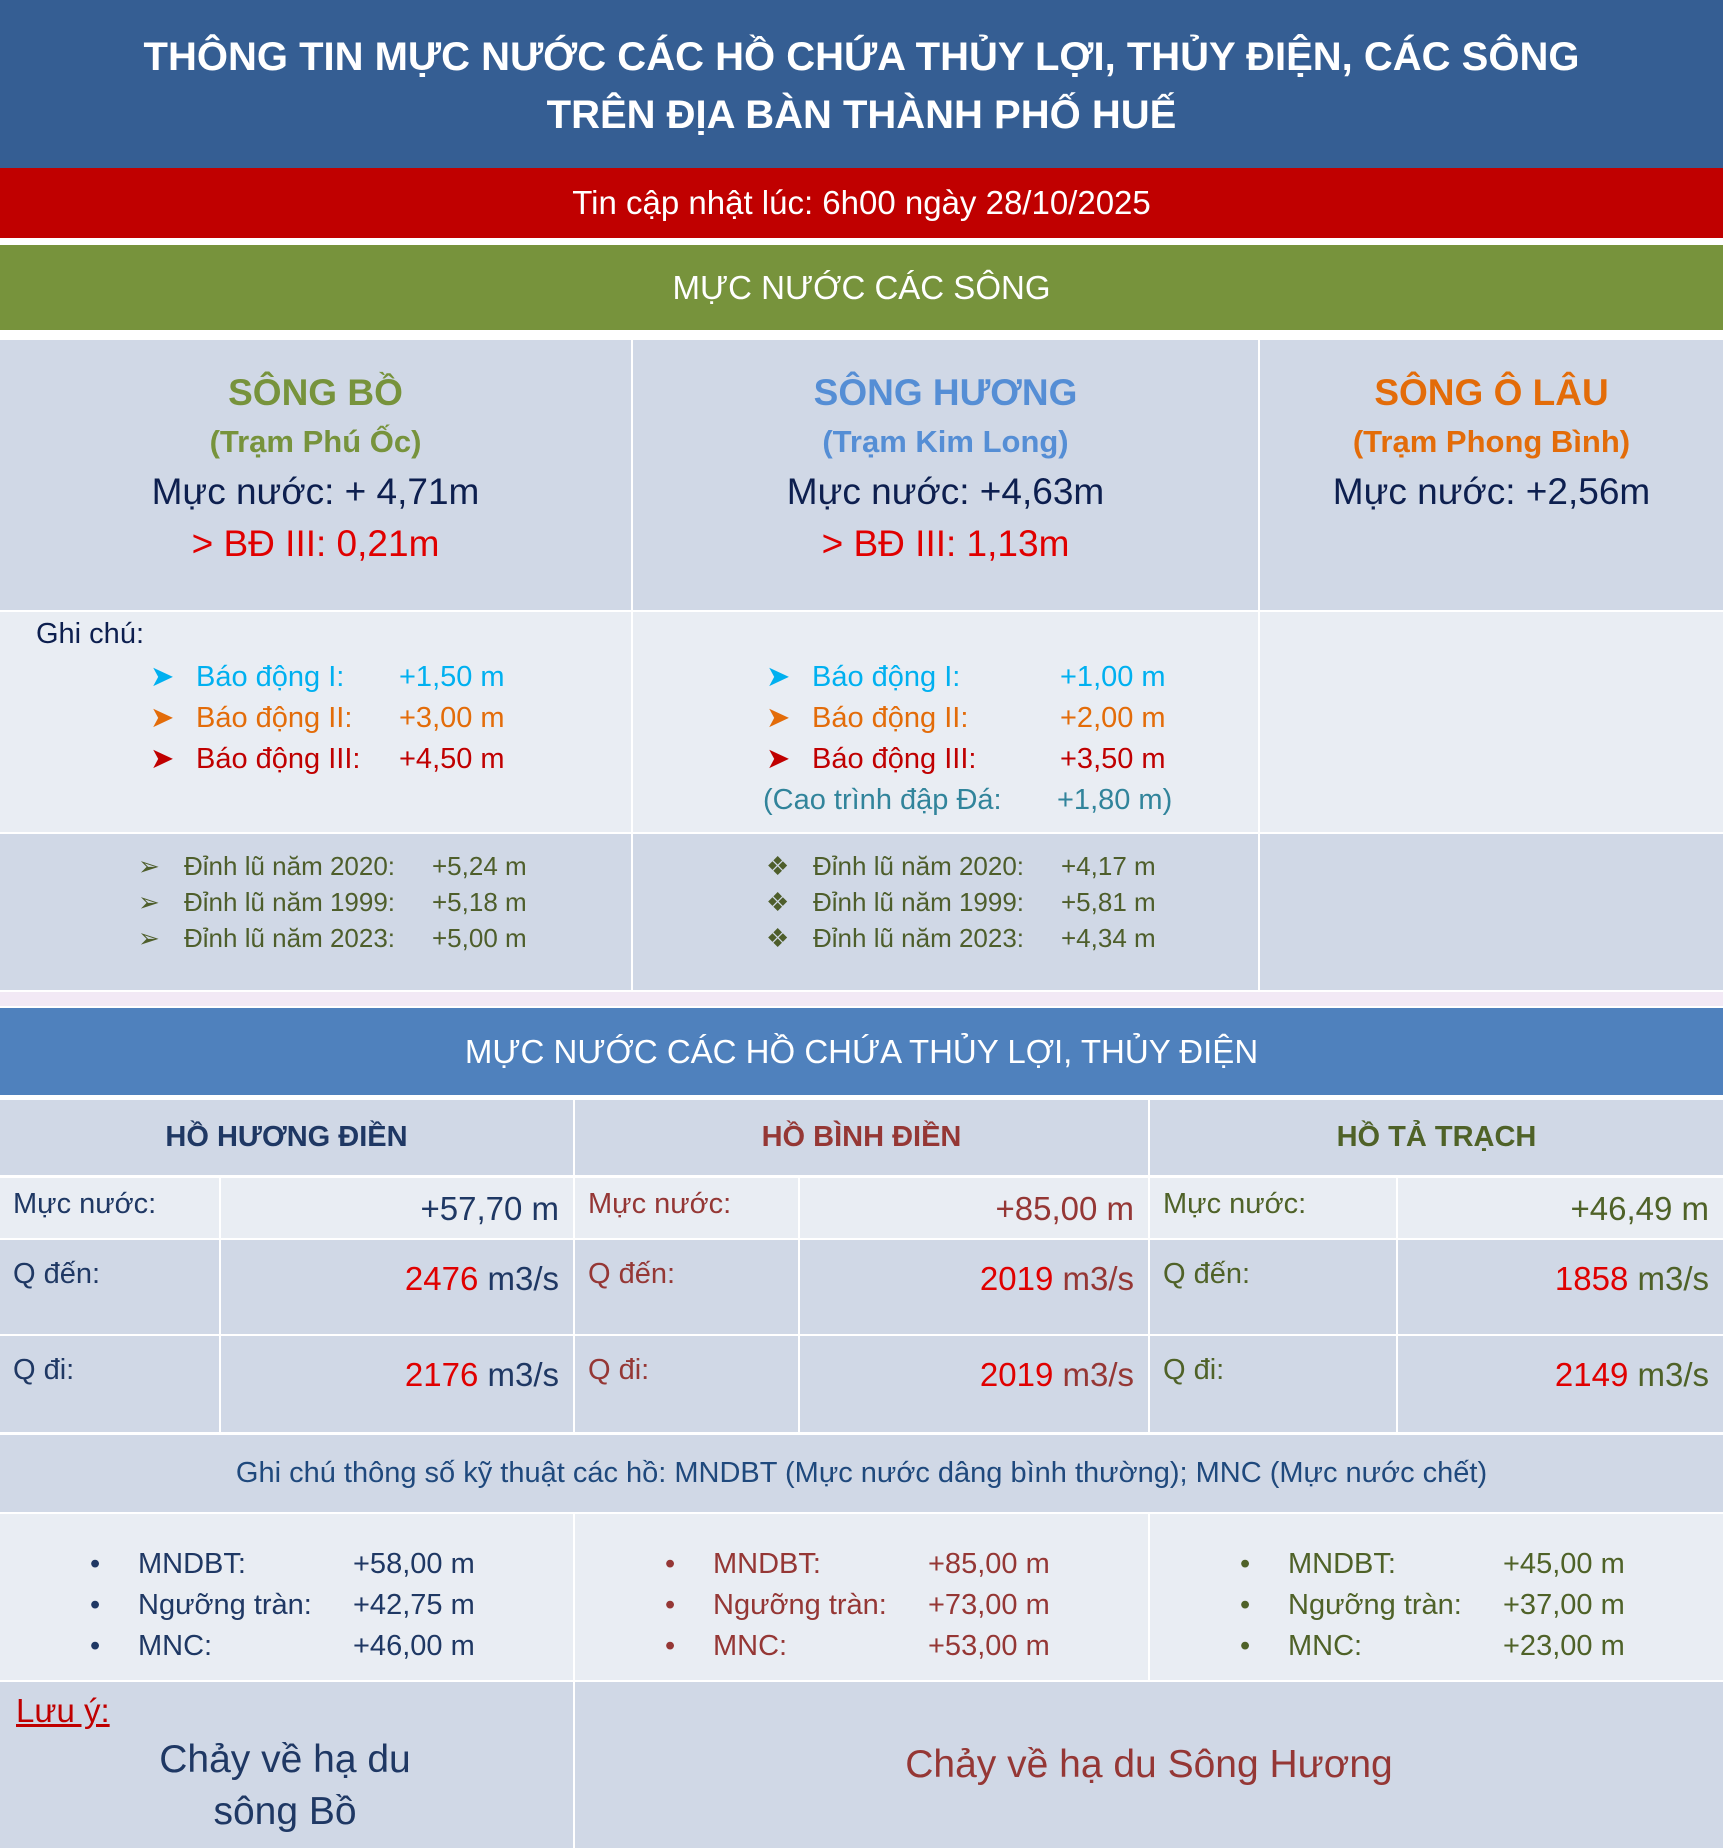 Image resolution: width=1723 pixels, height=1848 pixels. What do you see at coordinates (861, 115) in the screenshot?
I see `title-line-2: TRÊN ĐỊA BÀN THÀNH PHỐ HUẾ` at bounding box center [861, 115].